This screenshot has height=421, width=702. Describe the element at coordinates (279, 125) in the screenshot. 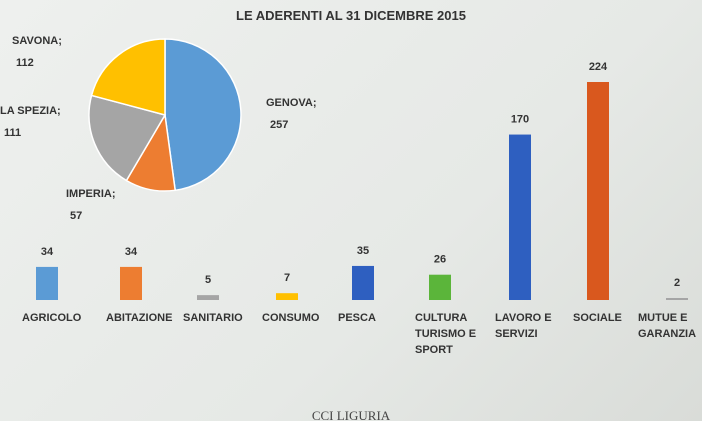

I see `slice-value: 257` at that location.